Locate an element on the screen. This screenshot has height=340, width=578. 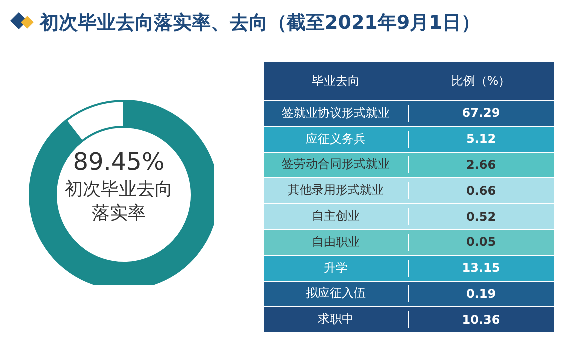
category-label: 拟应征入伍 is located at coordinates (336, 293).